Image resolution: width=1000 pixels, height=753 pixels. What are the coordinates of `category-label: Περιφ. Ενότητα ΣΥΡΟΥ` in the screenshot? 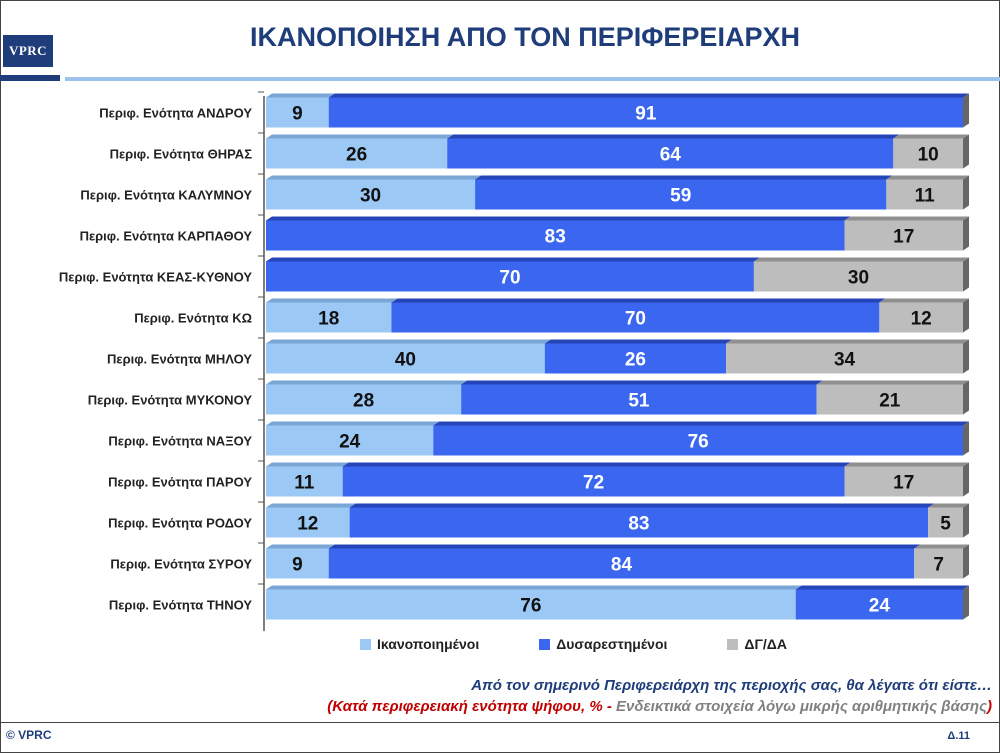 It's located at (181, 564).